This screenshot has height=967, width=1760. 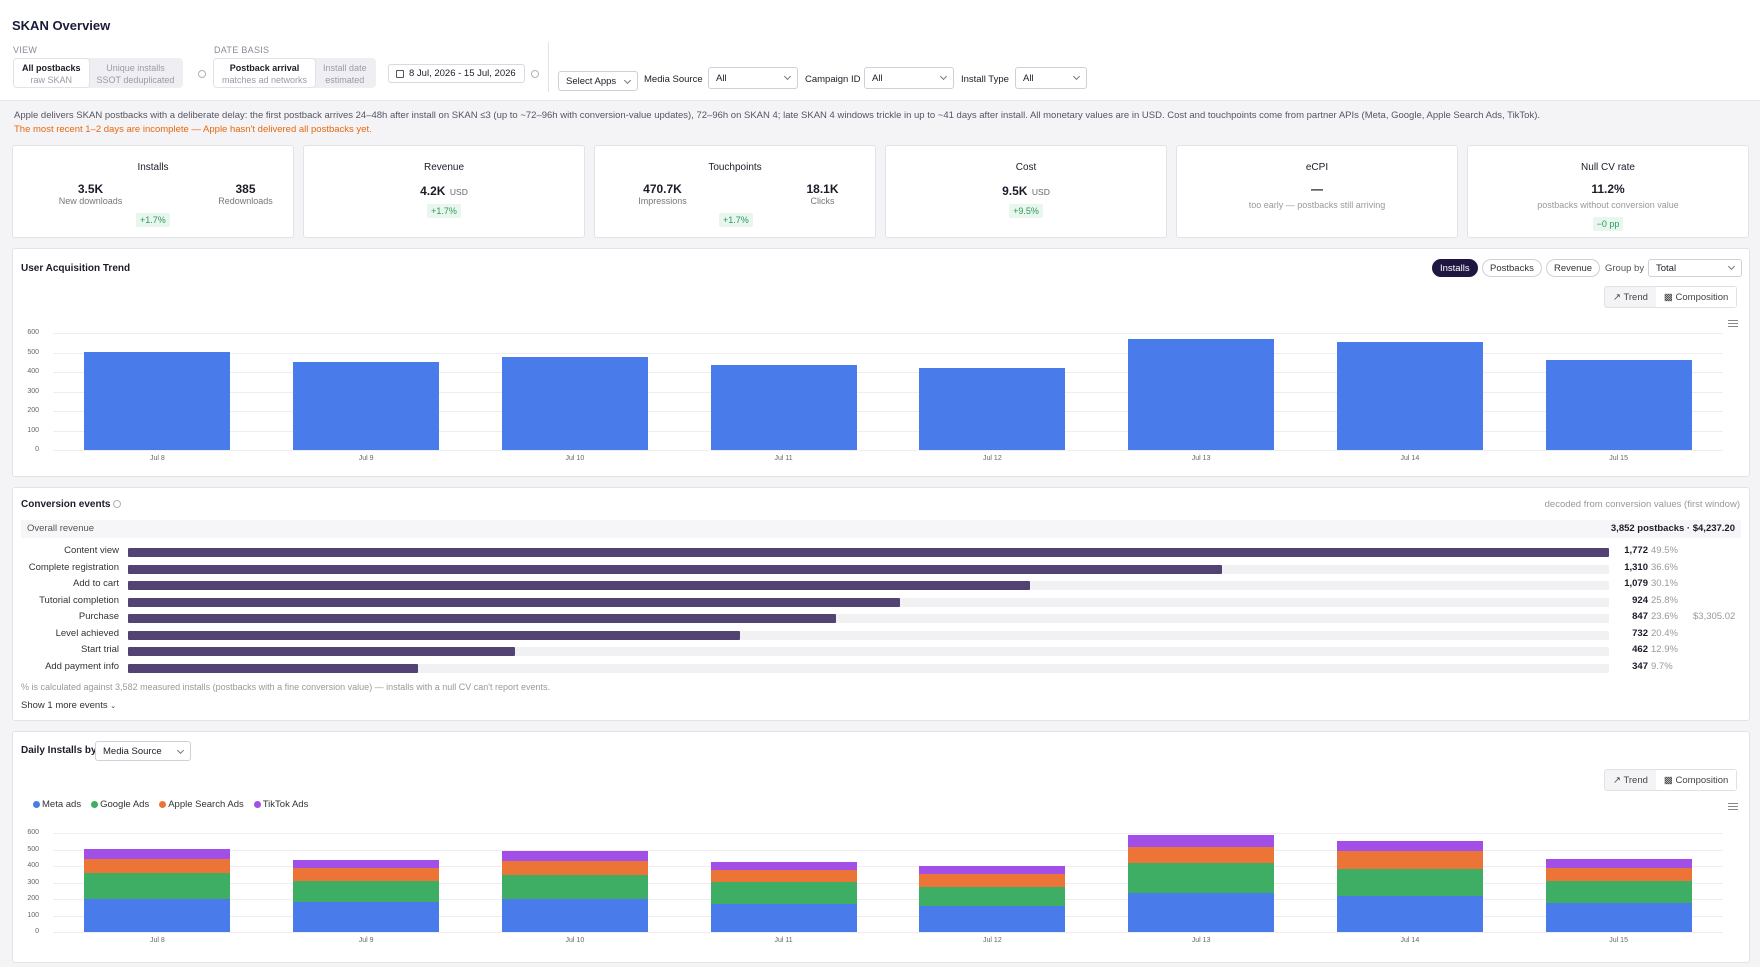 What do you see at coordinates (992, 458) in the screenshot?
I see `x-tick-label: Jul 12` at bounding box center [992, 458].